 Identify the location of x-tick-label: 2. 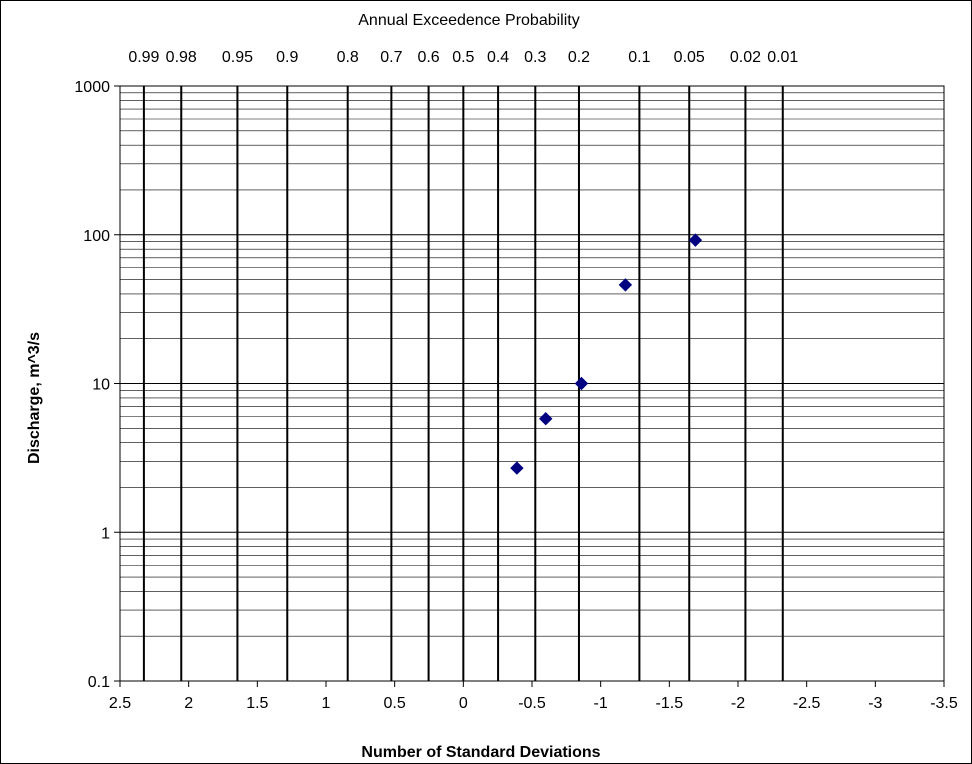
(188, 703).